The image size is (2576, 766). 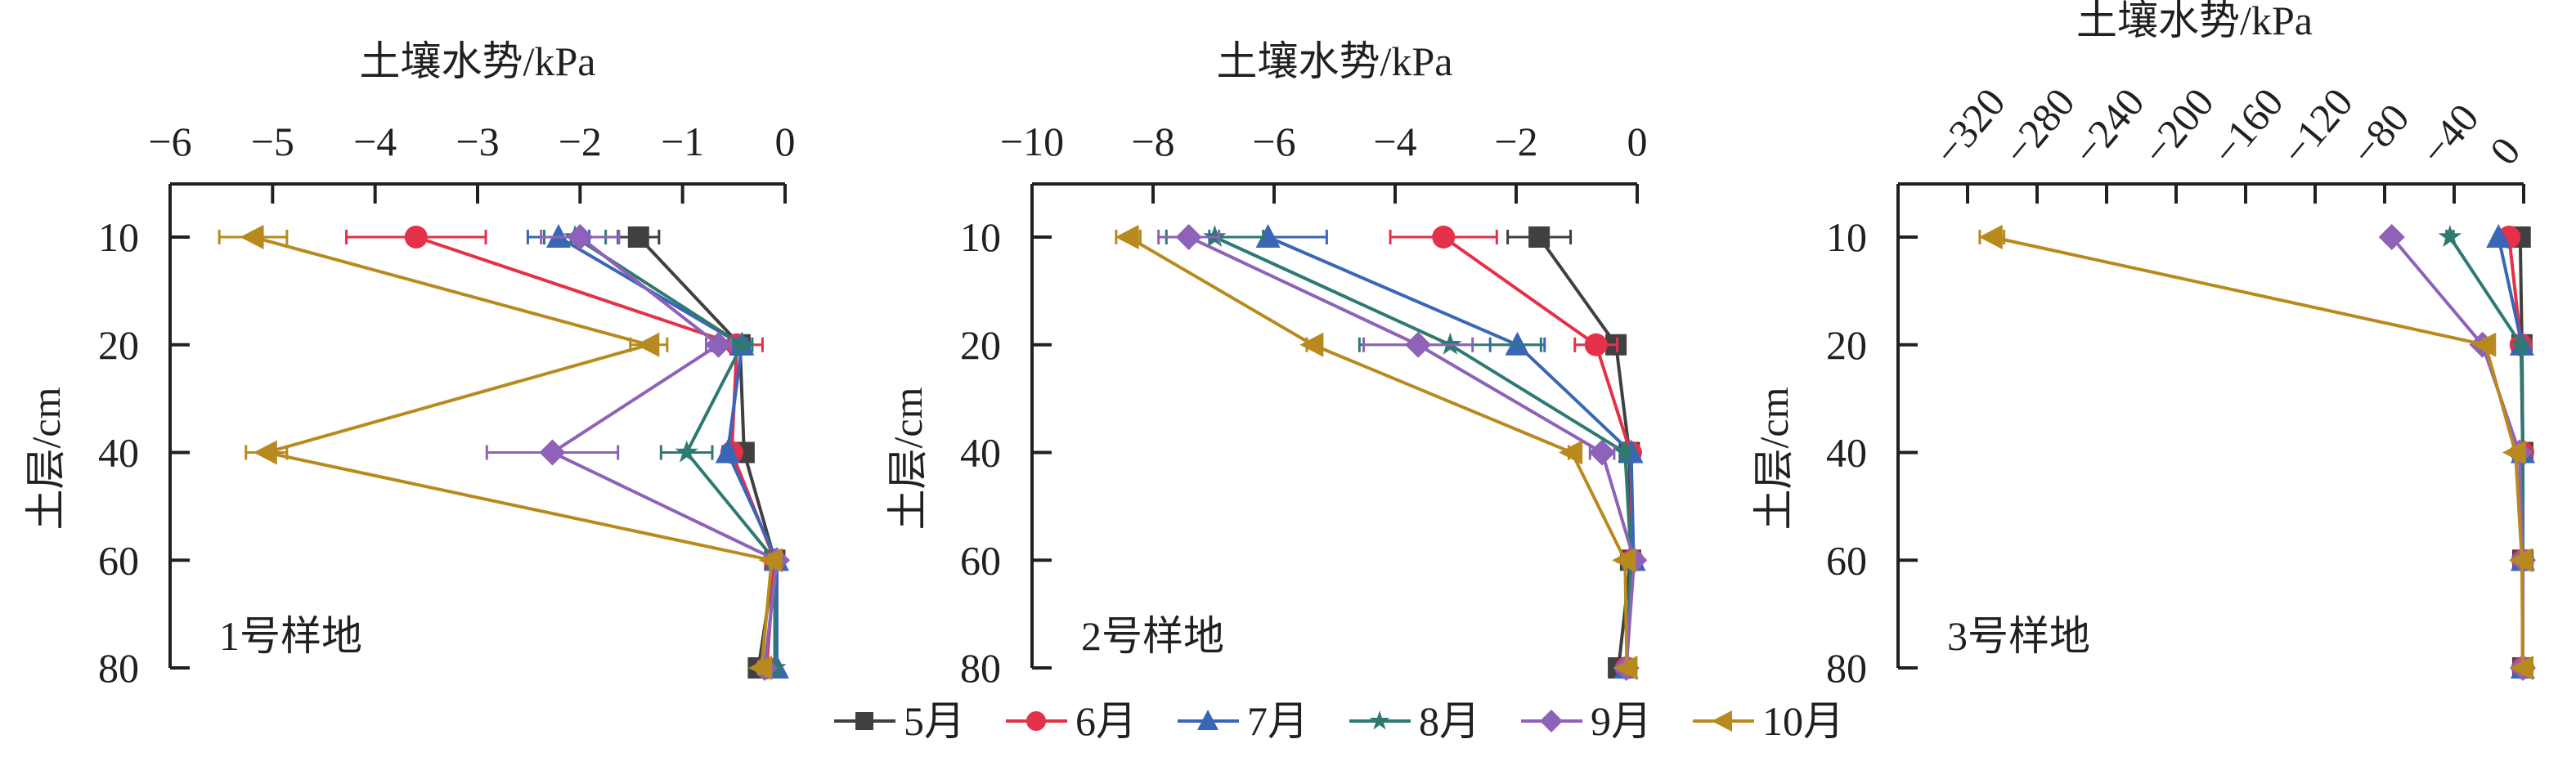 I want to click on legend: 5月 6月 7月 8月 9月 10月, so click(x=1339, y=721).